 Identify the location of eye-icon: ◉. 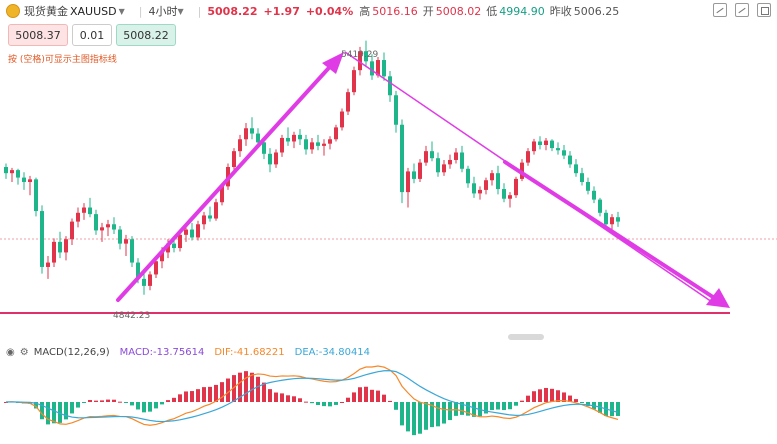
(10, 352).